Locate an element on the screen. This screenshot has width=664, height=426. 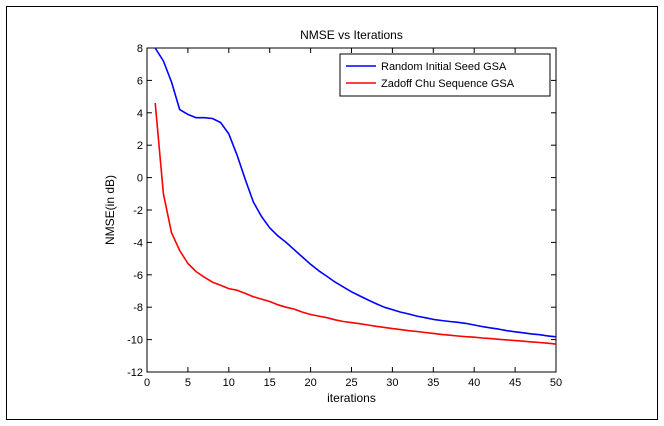
x-tick-label: 40 is located at coordinates (474, 383).